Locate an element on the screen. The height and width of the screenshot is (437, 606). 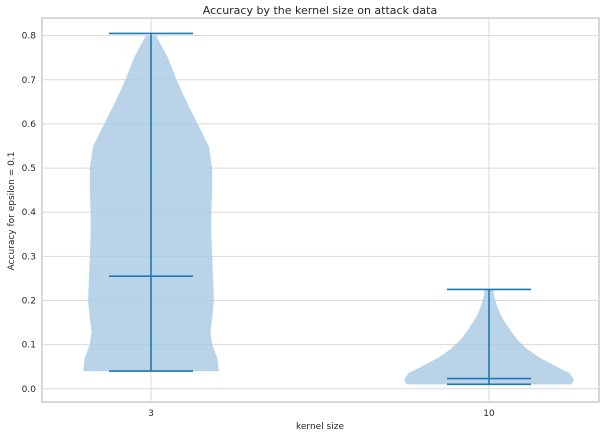
y-tick-label: 0.7 is located at coordinates (29, 81).